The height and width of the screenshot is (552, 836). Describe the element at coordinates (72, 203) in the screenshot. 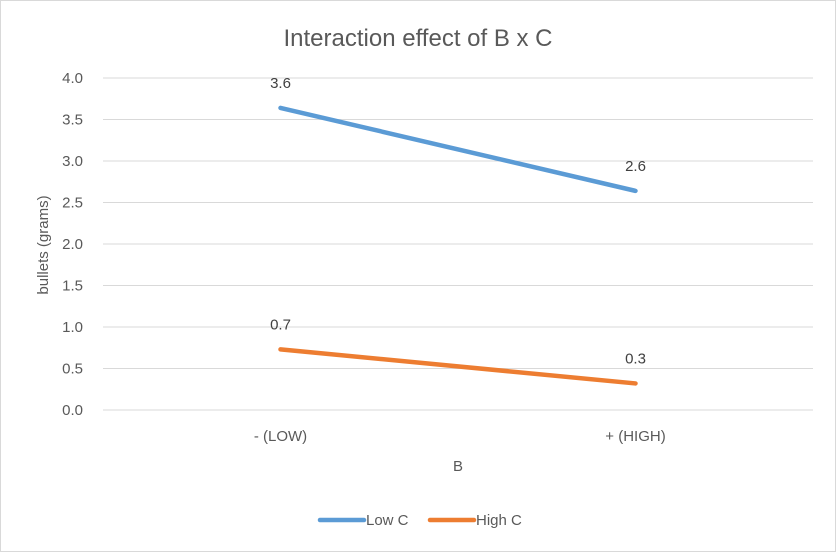

I see `y-tick-label: 2.5` at that location.